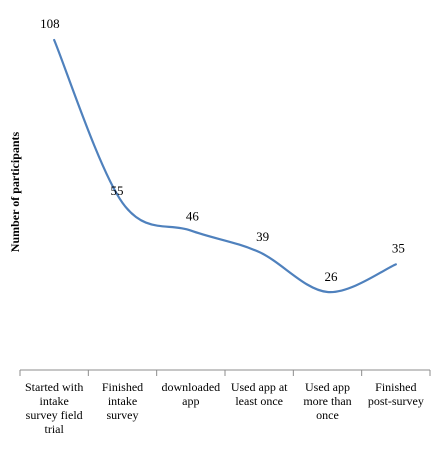 The height and width of the screenshot is (454, 442). What do you see at coordinates (327, 401) in the screenshot?
I see `x-tick-label: Used app more than once` at bounding box center [327, 401].